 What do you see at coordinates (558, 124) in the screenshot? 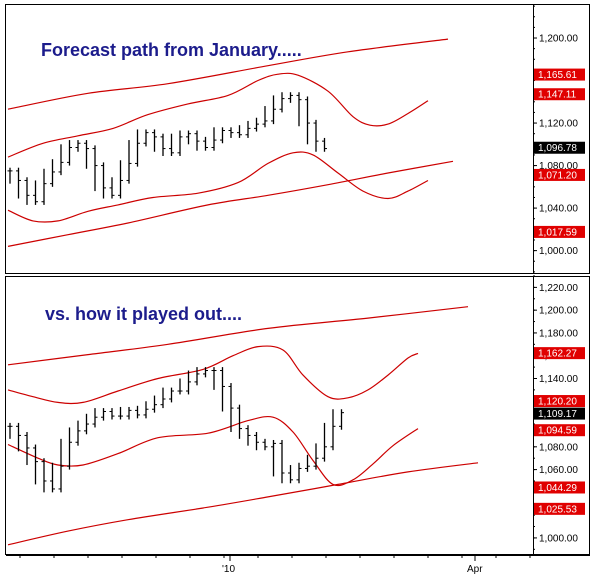
I see `forecast-y-tick-label: 1,120.00` at bounding box center [558, 124].